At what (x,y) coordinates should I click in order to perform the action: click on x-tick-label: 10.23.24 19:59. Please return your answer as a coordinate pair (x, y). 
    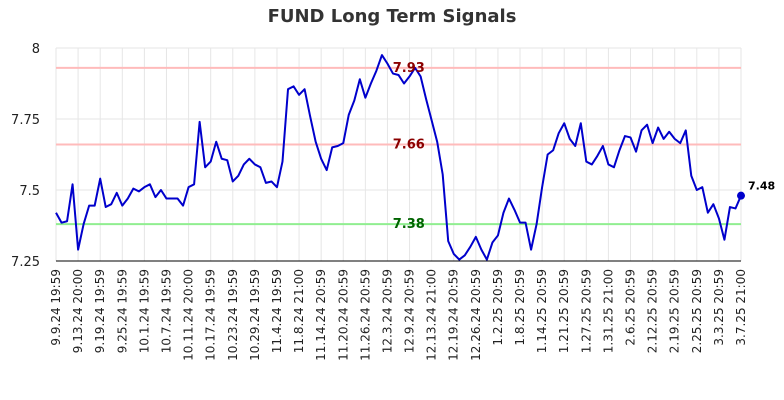
    Looking at the image, I should click on (233, 315).